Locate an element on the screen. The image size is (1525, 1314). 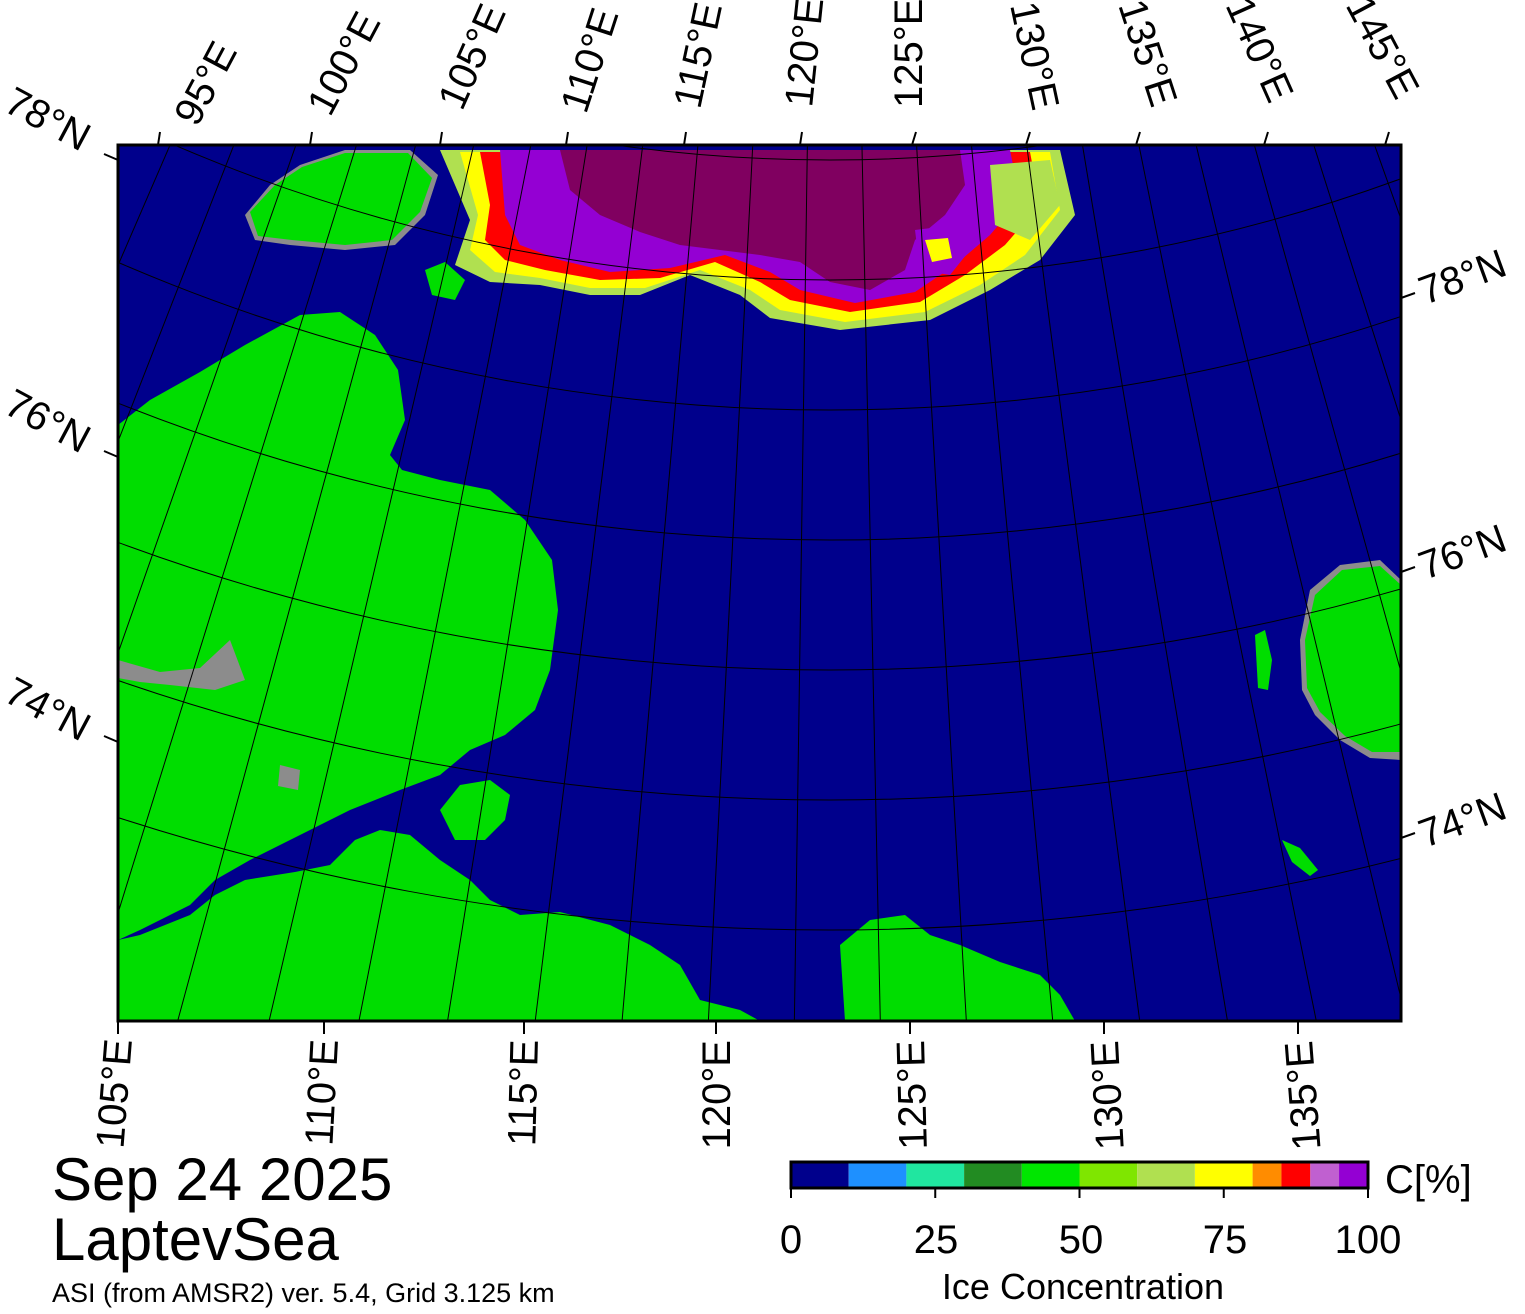
colorbar-tick-label: 75 is located at coordinates (1225, 1240).